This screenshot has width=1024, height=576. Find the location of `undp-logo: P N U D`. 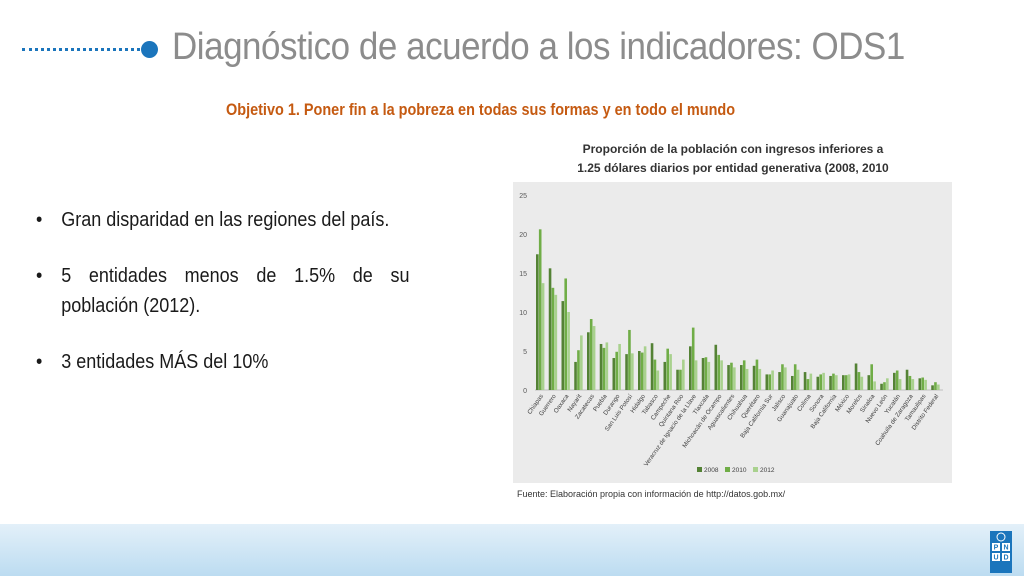

undp-logo: P N U D is located at coordinates (1001, 552).